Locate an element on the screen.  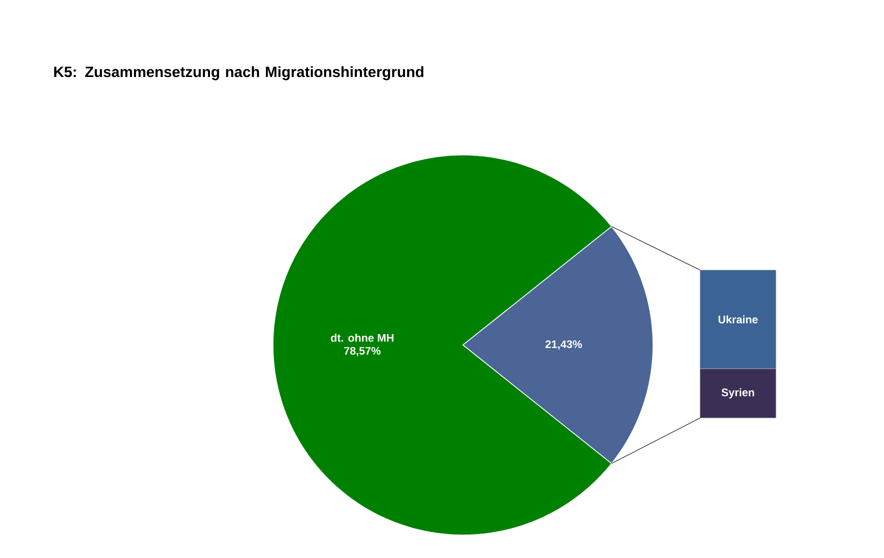
data-label: 21,43% is located at coordinates (564, 345).